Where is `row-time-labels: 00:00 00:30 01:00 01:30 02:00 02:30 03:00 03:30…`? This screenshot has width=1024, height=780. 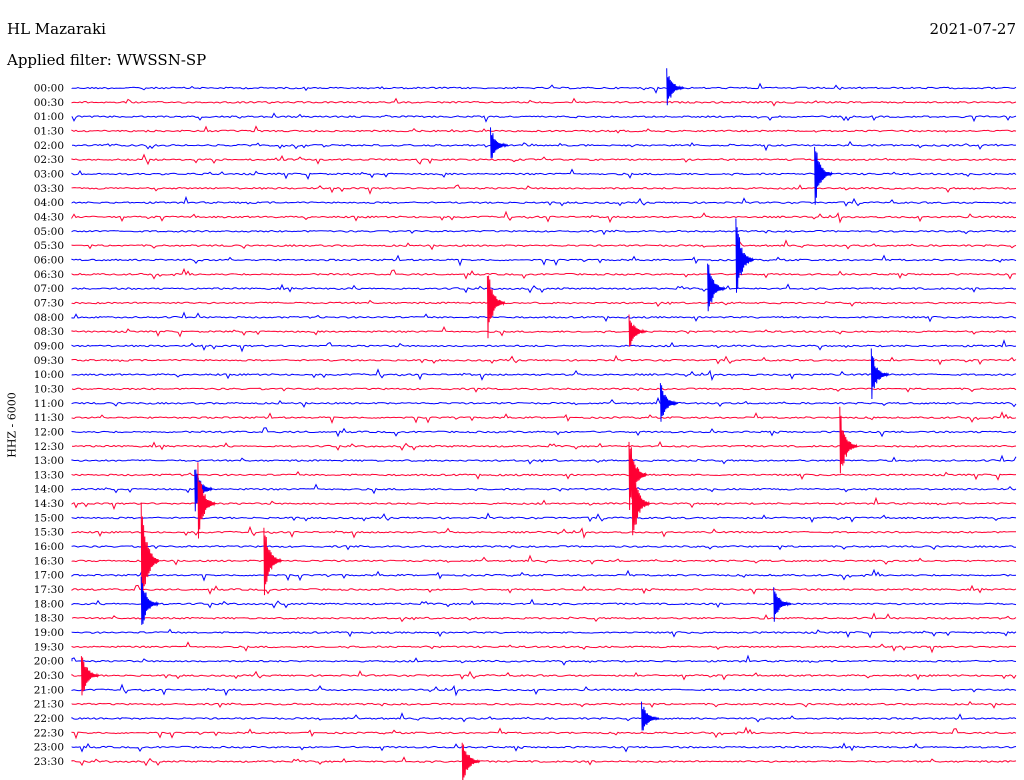
row-time-labels: 00:00 00:30 01:00 01:30 02:00 02:30 03:00 03:30… is located at coordinates (49, 426).